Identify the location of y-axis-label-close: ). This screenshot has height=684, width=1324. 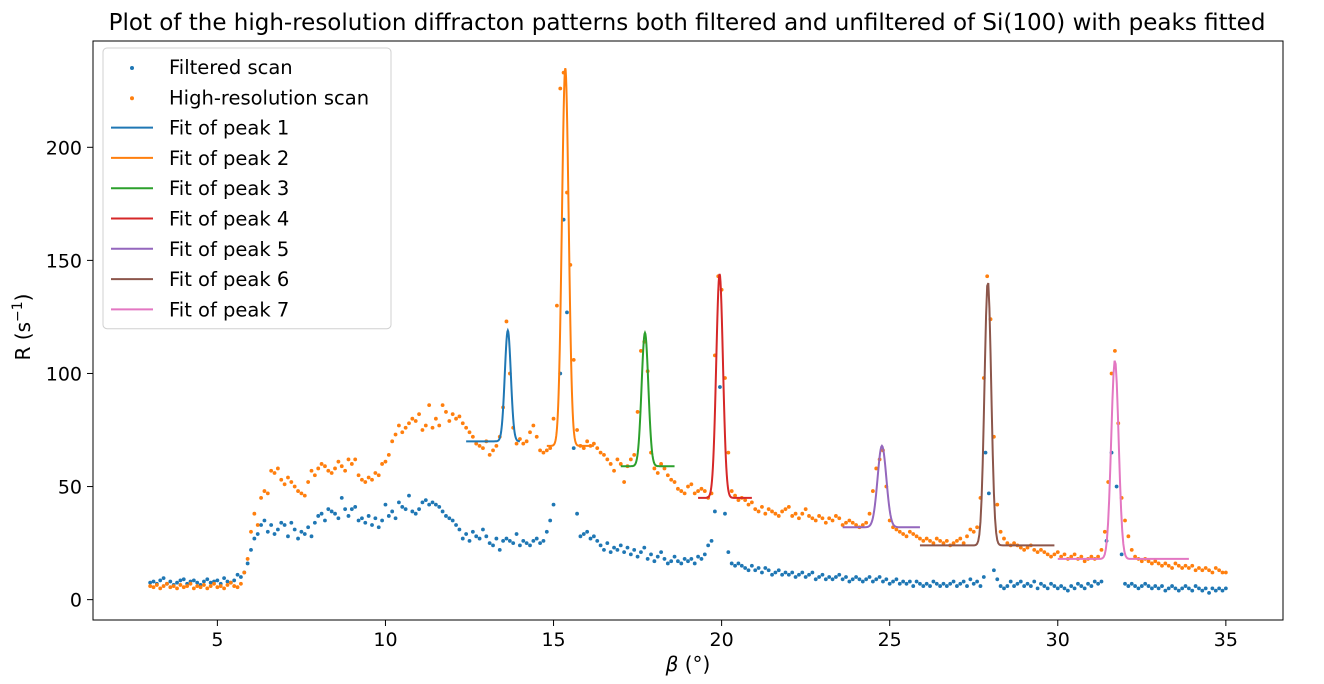
(23, 298).